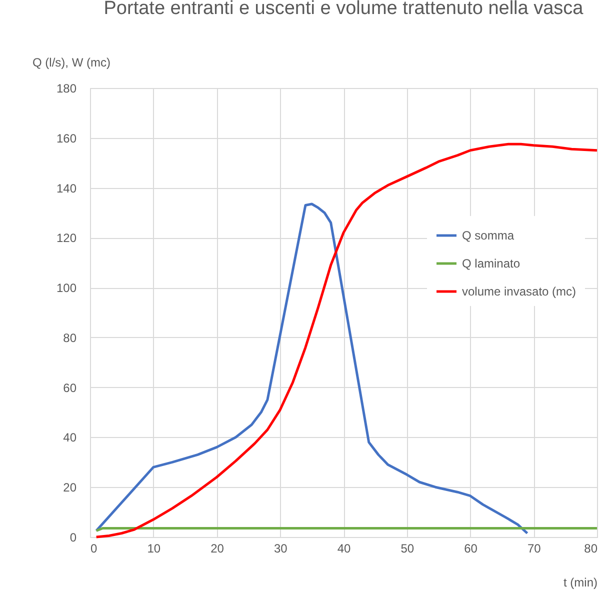  What do you see at coordinates (491, 263) in the screenshot?
I see `legend-label: Q laminato` at bounding box center [491, 263].